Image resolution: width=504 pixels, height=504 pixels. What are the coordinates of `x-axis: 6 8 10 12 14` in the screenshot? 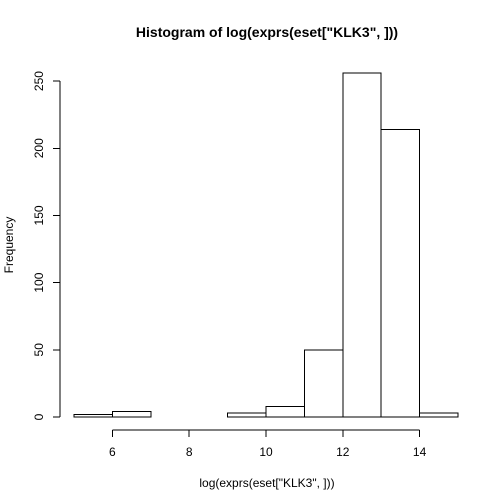 It's located at (268, 444).